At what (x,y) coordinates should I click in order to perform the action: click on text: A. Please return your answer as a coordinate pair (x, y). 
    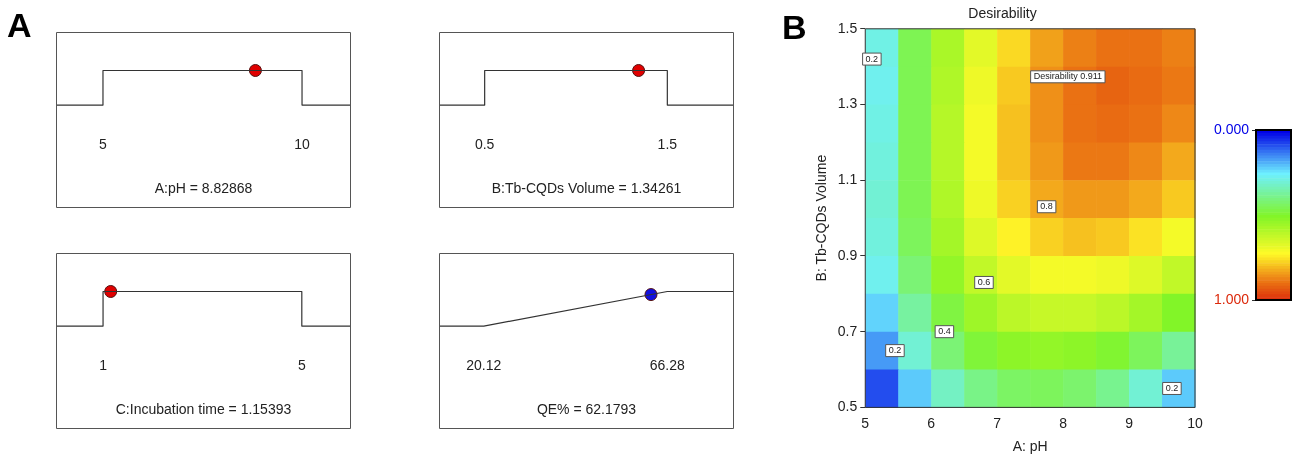
    Looking at the image, I should click on (19, 25).